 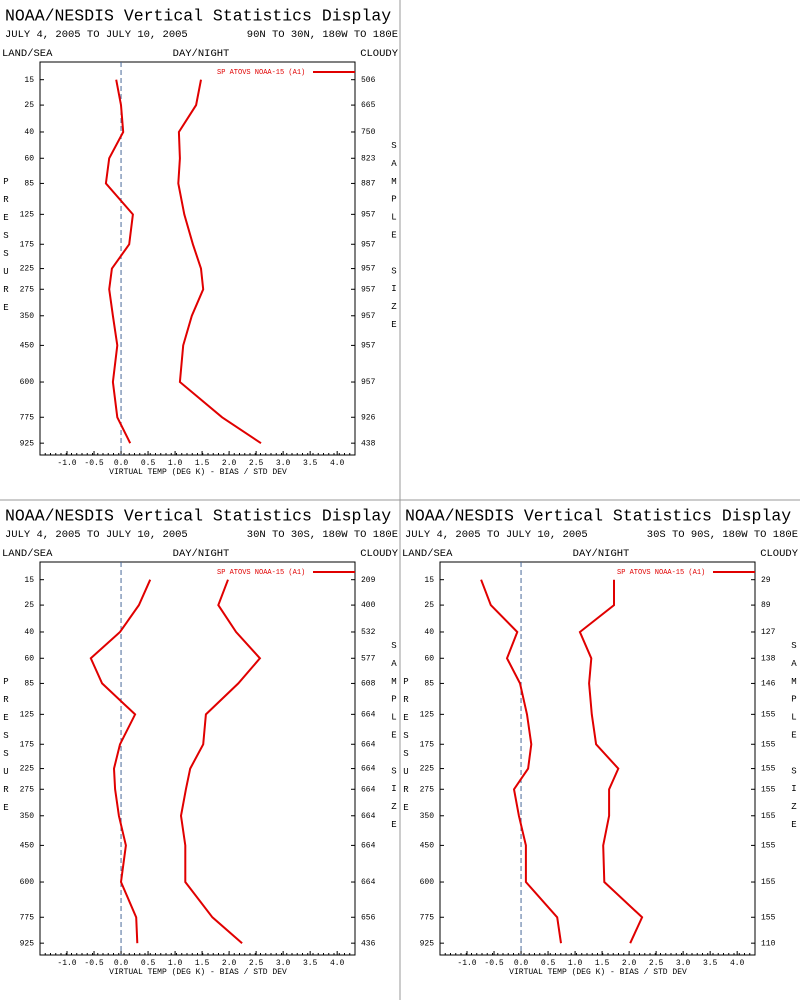 I want to click on sample-size: 887, so click(x=368, y=184).